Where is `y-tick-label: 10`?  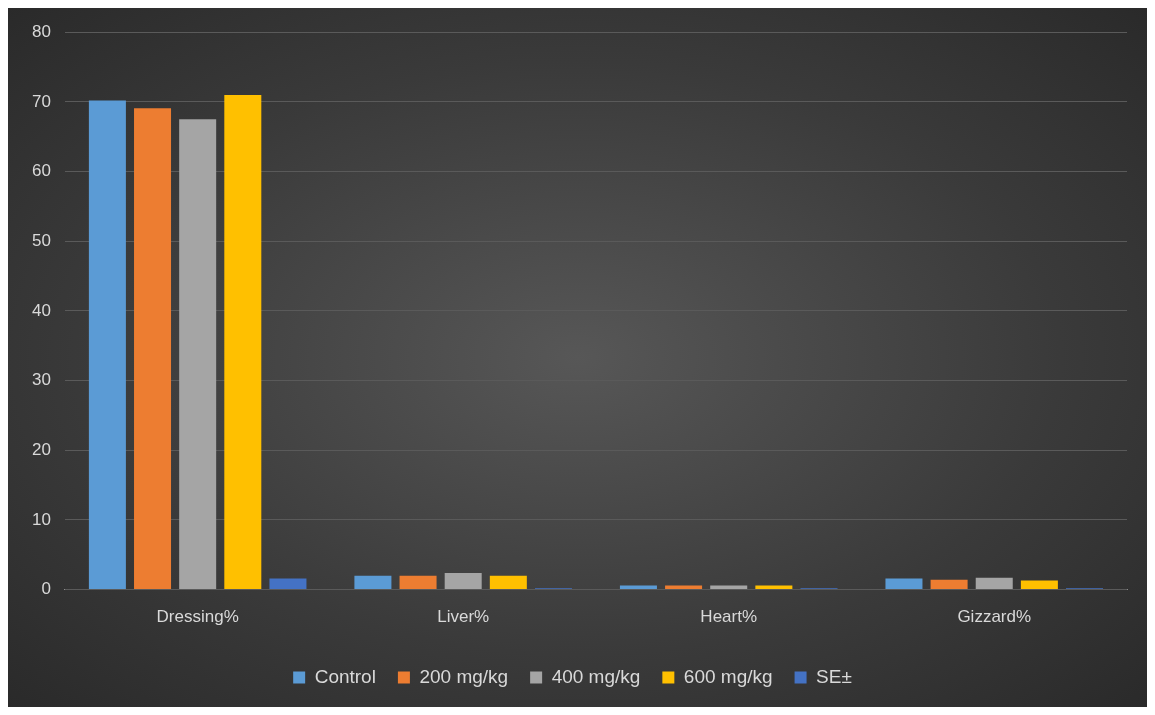
y-tick-label: 10 is located at coordinates (41, 519).